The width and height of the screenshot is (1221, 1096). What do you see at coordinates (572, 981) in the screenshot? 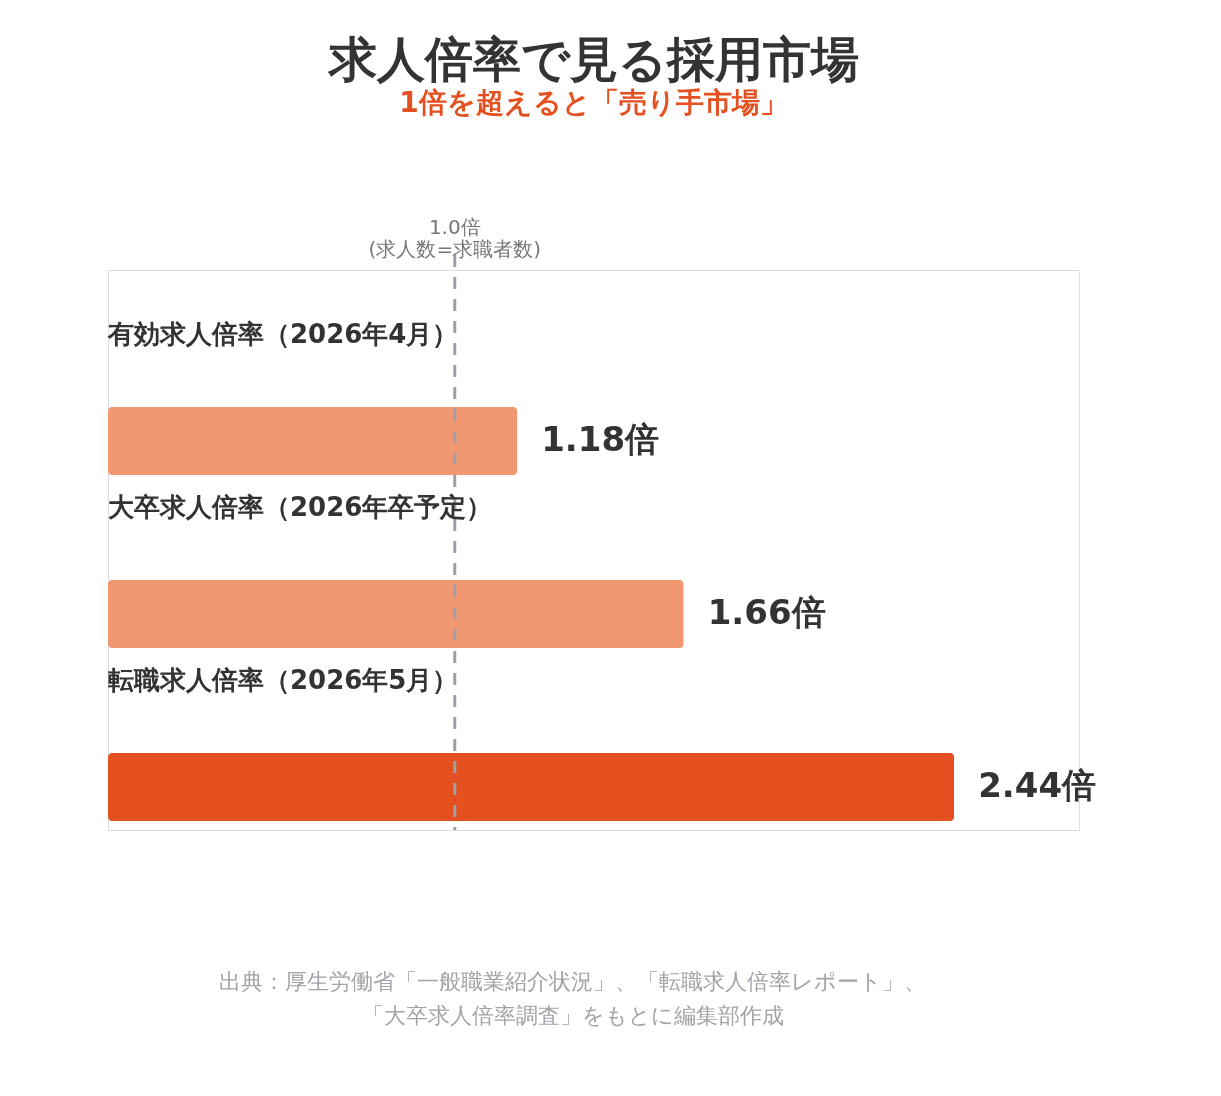
I see `source-note: 出典：厚生労働省「一般職業紹介状況」、「転職求人倍率レポート」、` at bounding box center [572, 981].